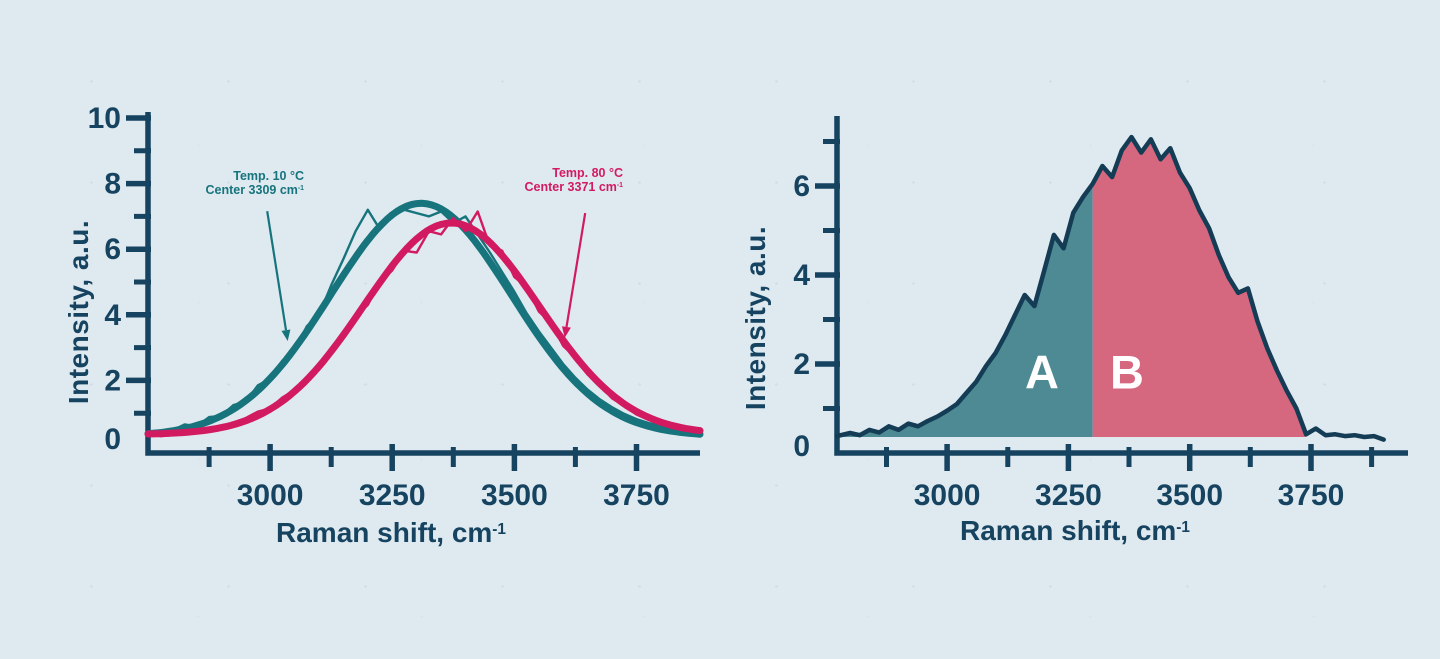 This screenshot has width=1440, height=659. I want to click on right-x-axis-title-text: Raman shift, cm, so click(1068, 530).